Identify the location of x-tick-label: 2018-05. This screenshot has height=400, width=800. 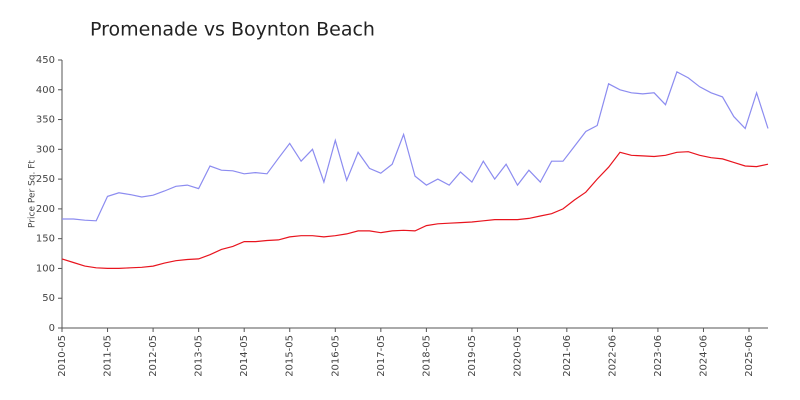
(426, 356).